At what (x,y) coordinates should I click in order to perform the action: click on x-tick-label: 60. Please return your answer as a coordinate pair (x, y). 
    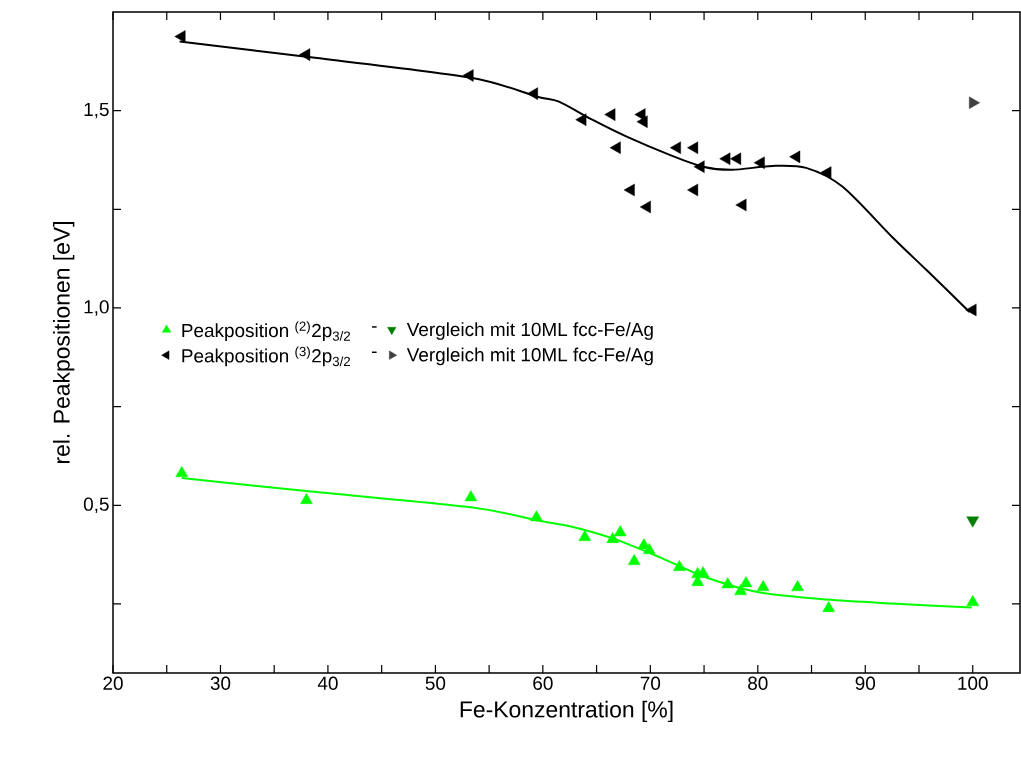
    Looking at the image, I should click on (543, 683).